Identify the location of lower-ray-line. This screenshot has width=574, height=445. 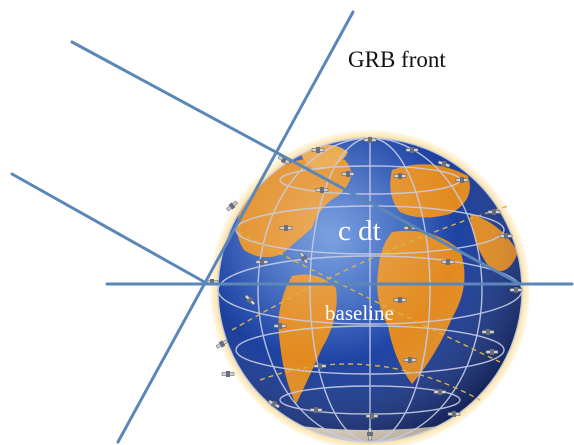
(110, 229).